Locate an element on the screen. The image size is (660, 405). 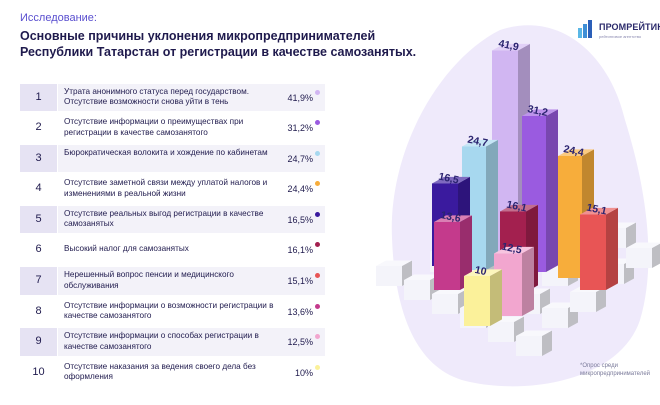
survey-footnote: *Опрос среди микропредпринимателей is located at coordinates (615, 370).